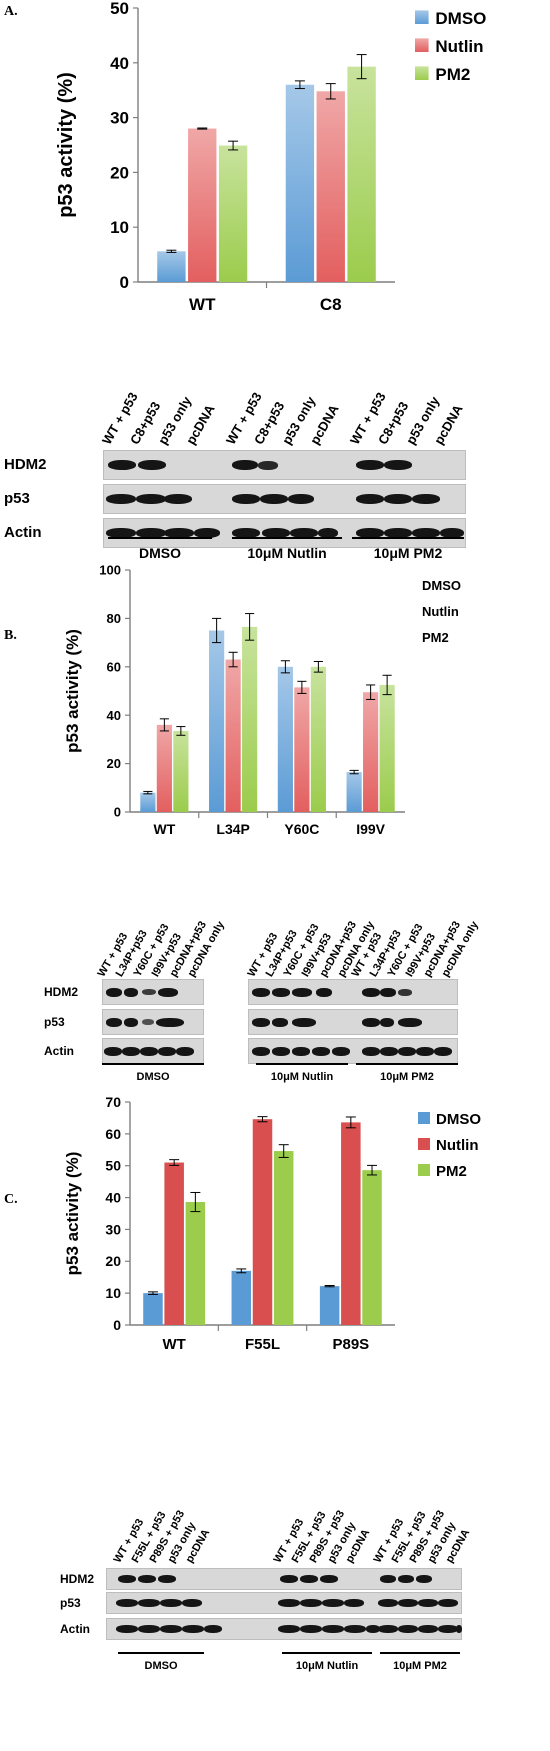  I want to click on legend-label-dmso: DMSO, so click(441, 585).